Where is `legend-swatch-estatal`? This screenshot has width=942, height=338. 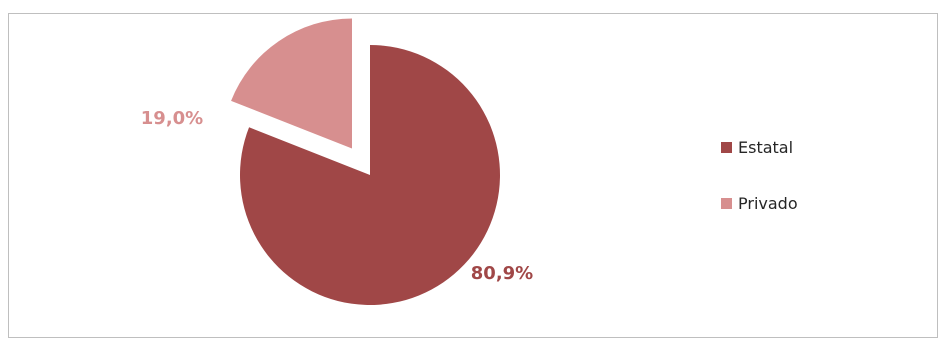 legend-swatch-estatal is located at coordinates (726, 147).